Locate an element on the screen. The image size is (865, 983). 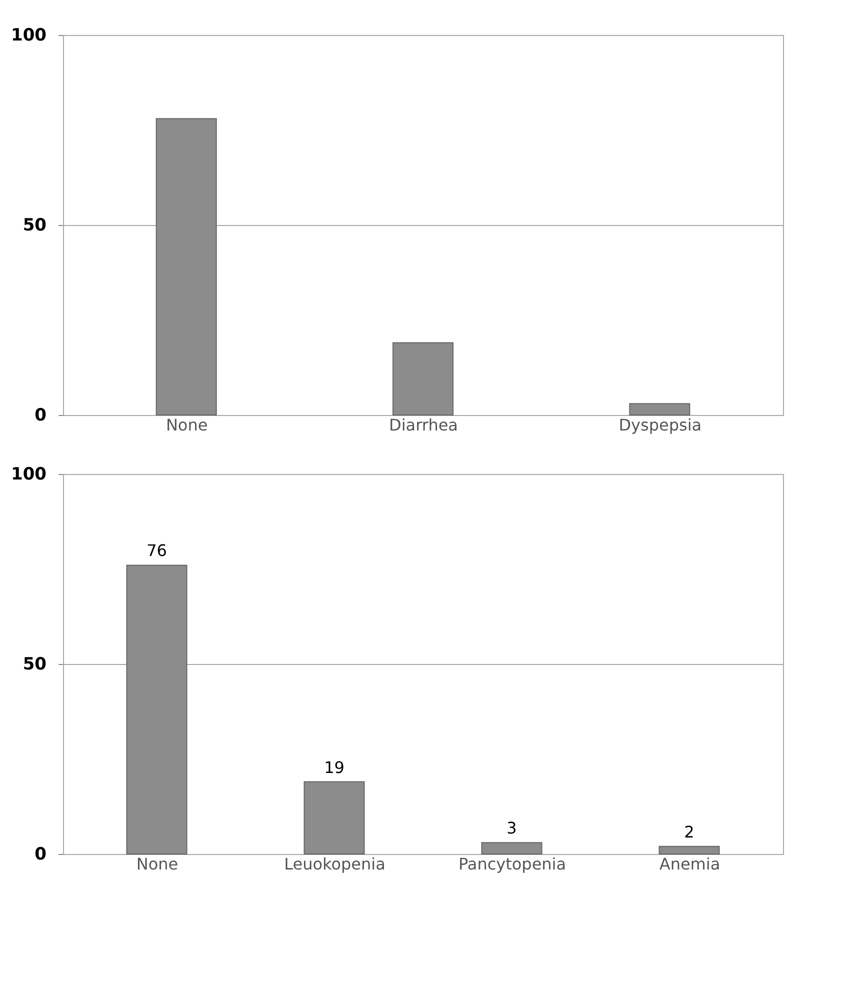
data-label: 19 is located at coordinates (334, 767).